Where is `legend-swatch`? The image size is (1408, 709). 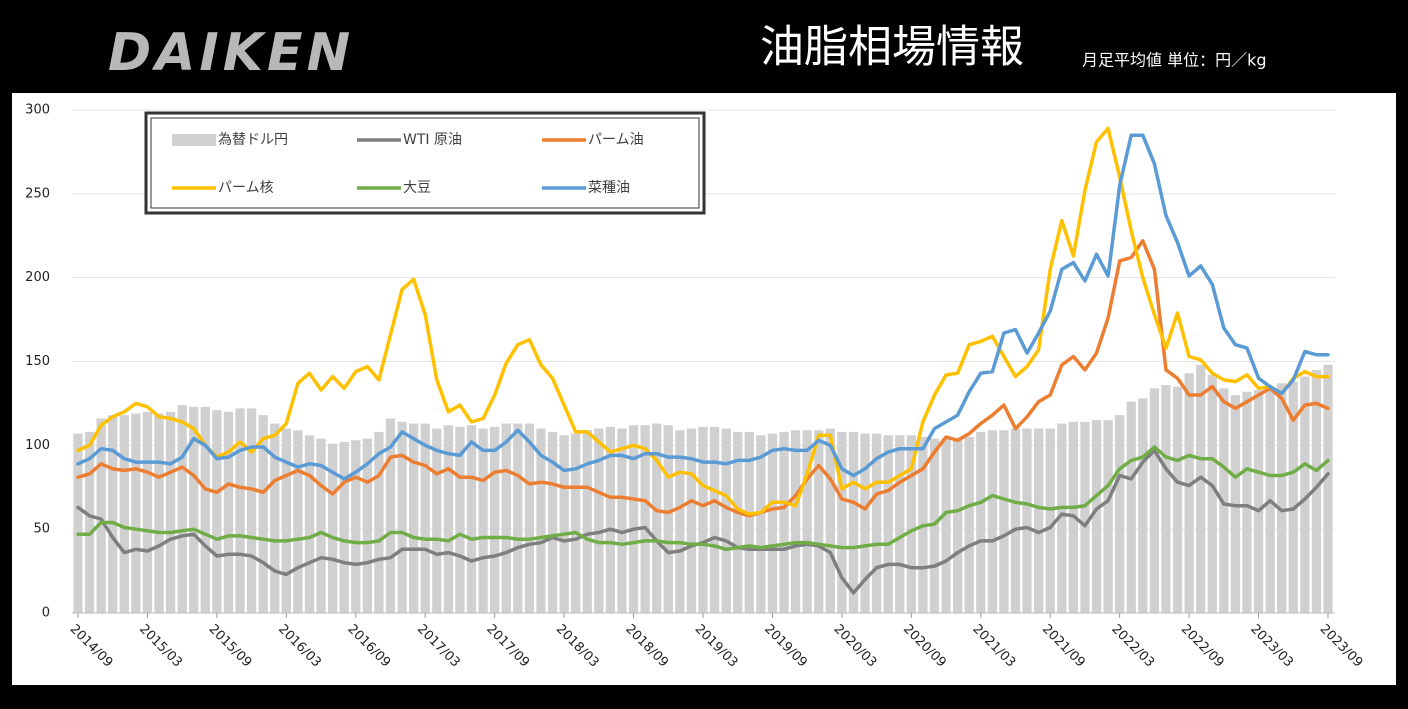
legend-swatch is located at coordinates (194, 140).